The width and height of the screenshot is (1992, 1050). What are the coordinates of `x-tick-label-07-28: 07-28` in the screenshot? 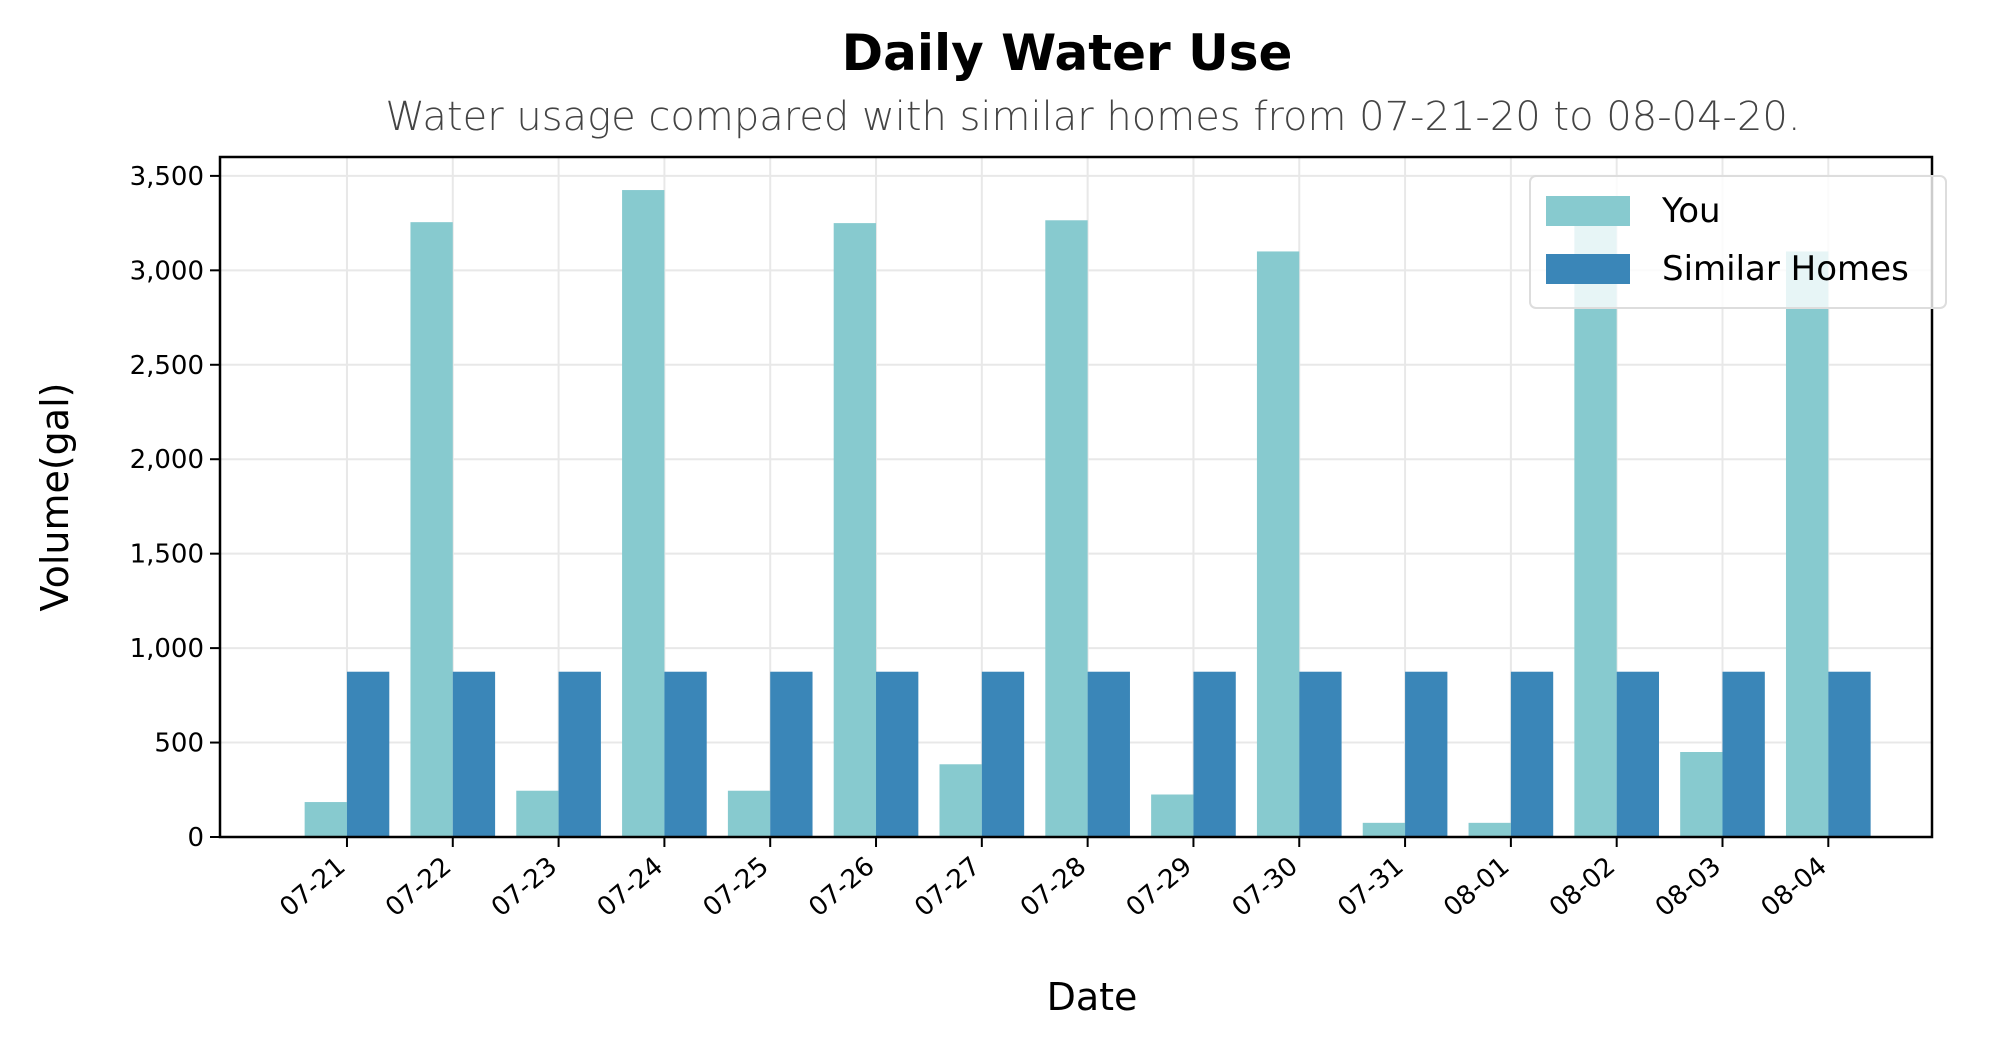 It's located at (1053, 887).